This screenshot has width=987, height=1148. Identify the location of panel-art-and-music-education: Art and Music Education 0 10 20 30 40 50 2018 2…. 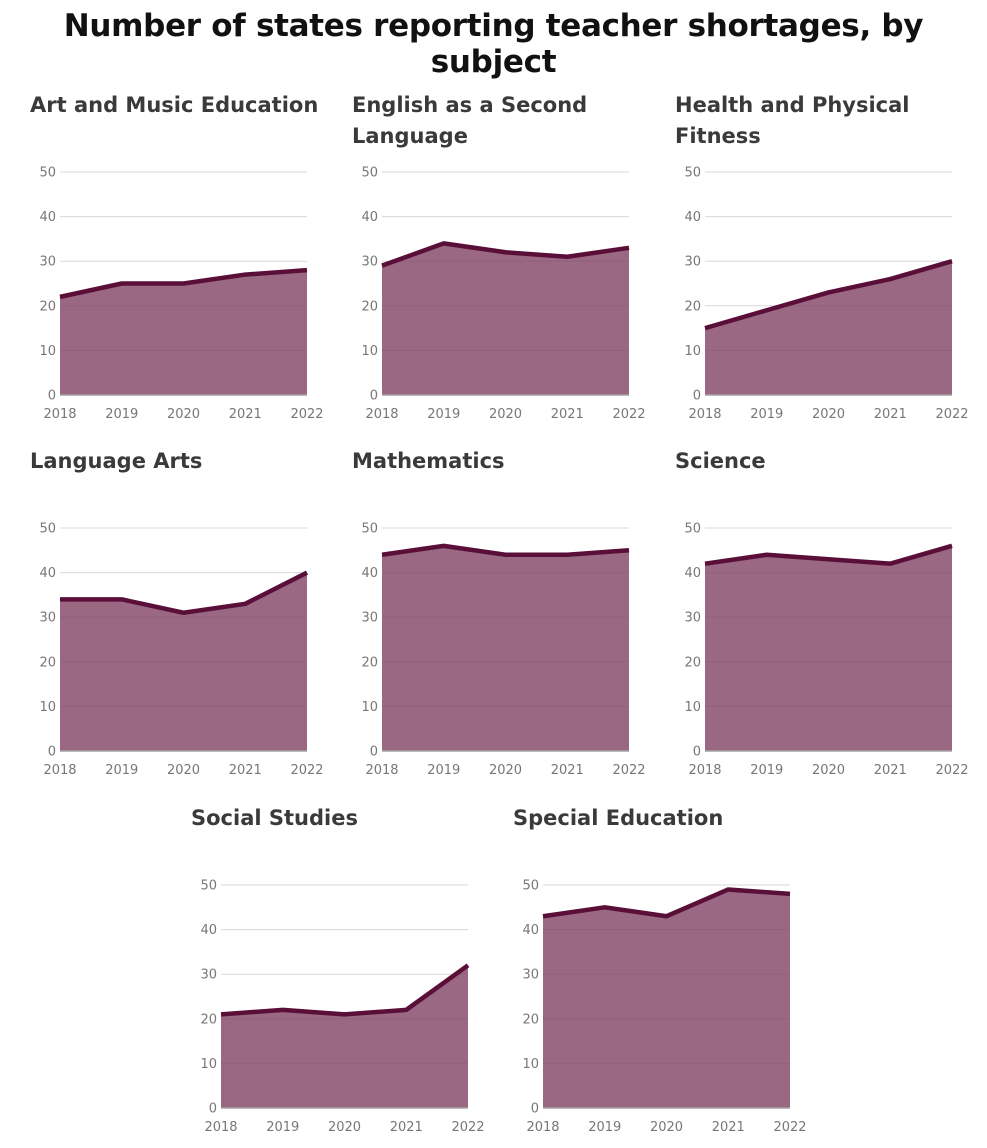
(185, 260).